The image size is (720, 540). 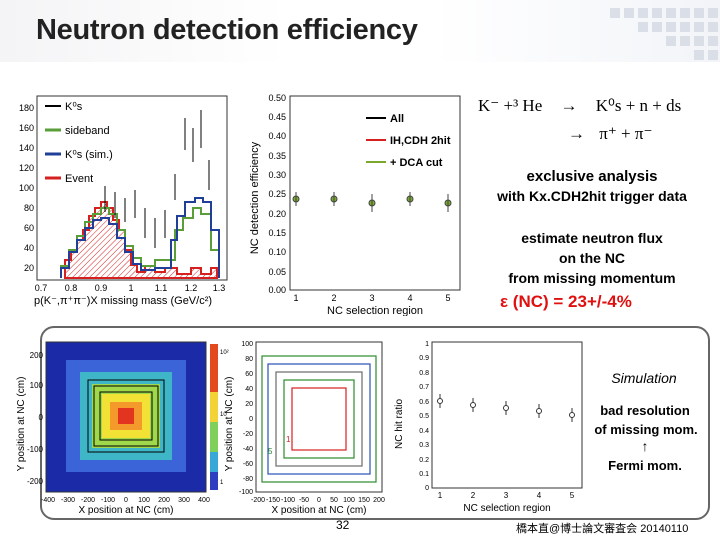 What do you see at coordinates (397, 119) in the screenshot?
I see `eff-legend-all: All` at bounding box center [397, 119].